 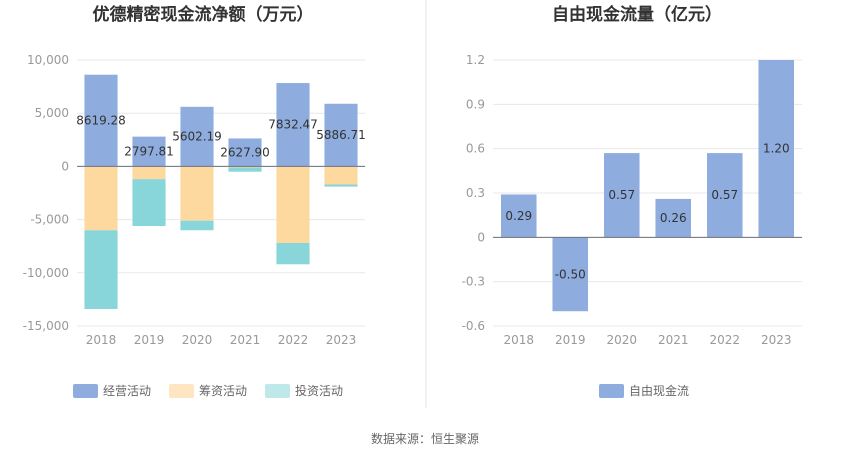 I want to click on chart1-title: 优德精密现金流净额（万元）, so click(x=203, y=14).